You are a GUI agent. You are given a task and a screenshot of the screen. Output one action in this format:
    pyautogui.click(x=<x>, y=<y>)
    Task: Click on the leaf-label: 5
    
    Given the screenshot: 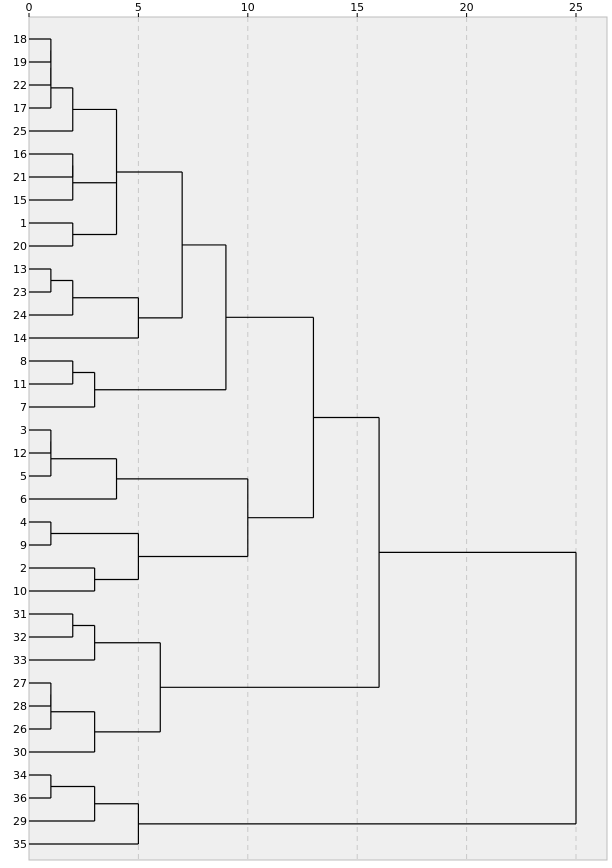 What is the action you would take?
    pyautogui.click(x=23, y=476)
    